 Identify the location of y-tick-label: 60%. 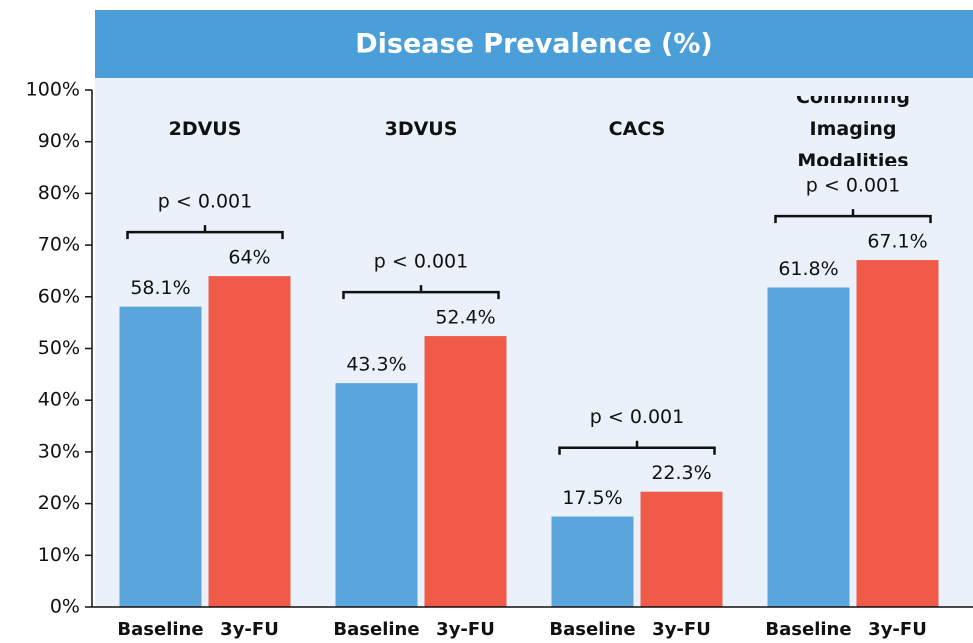
(59, 296).